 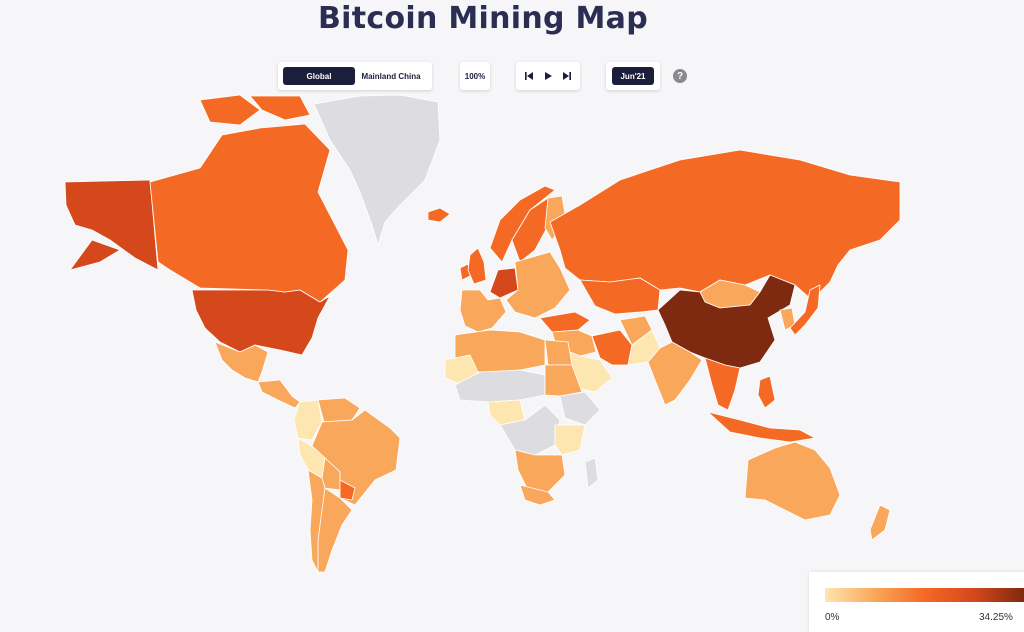 What do you see at coordinates (537, 495) in the screenshot?
I see `country-south-africa: South Africa` at bounding box center [537, 495].